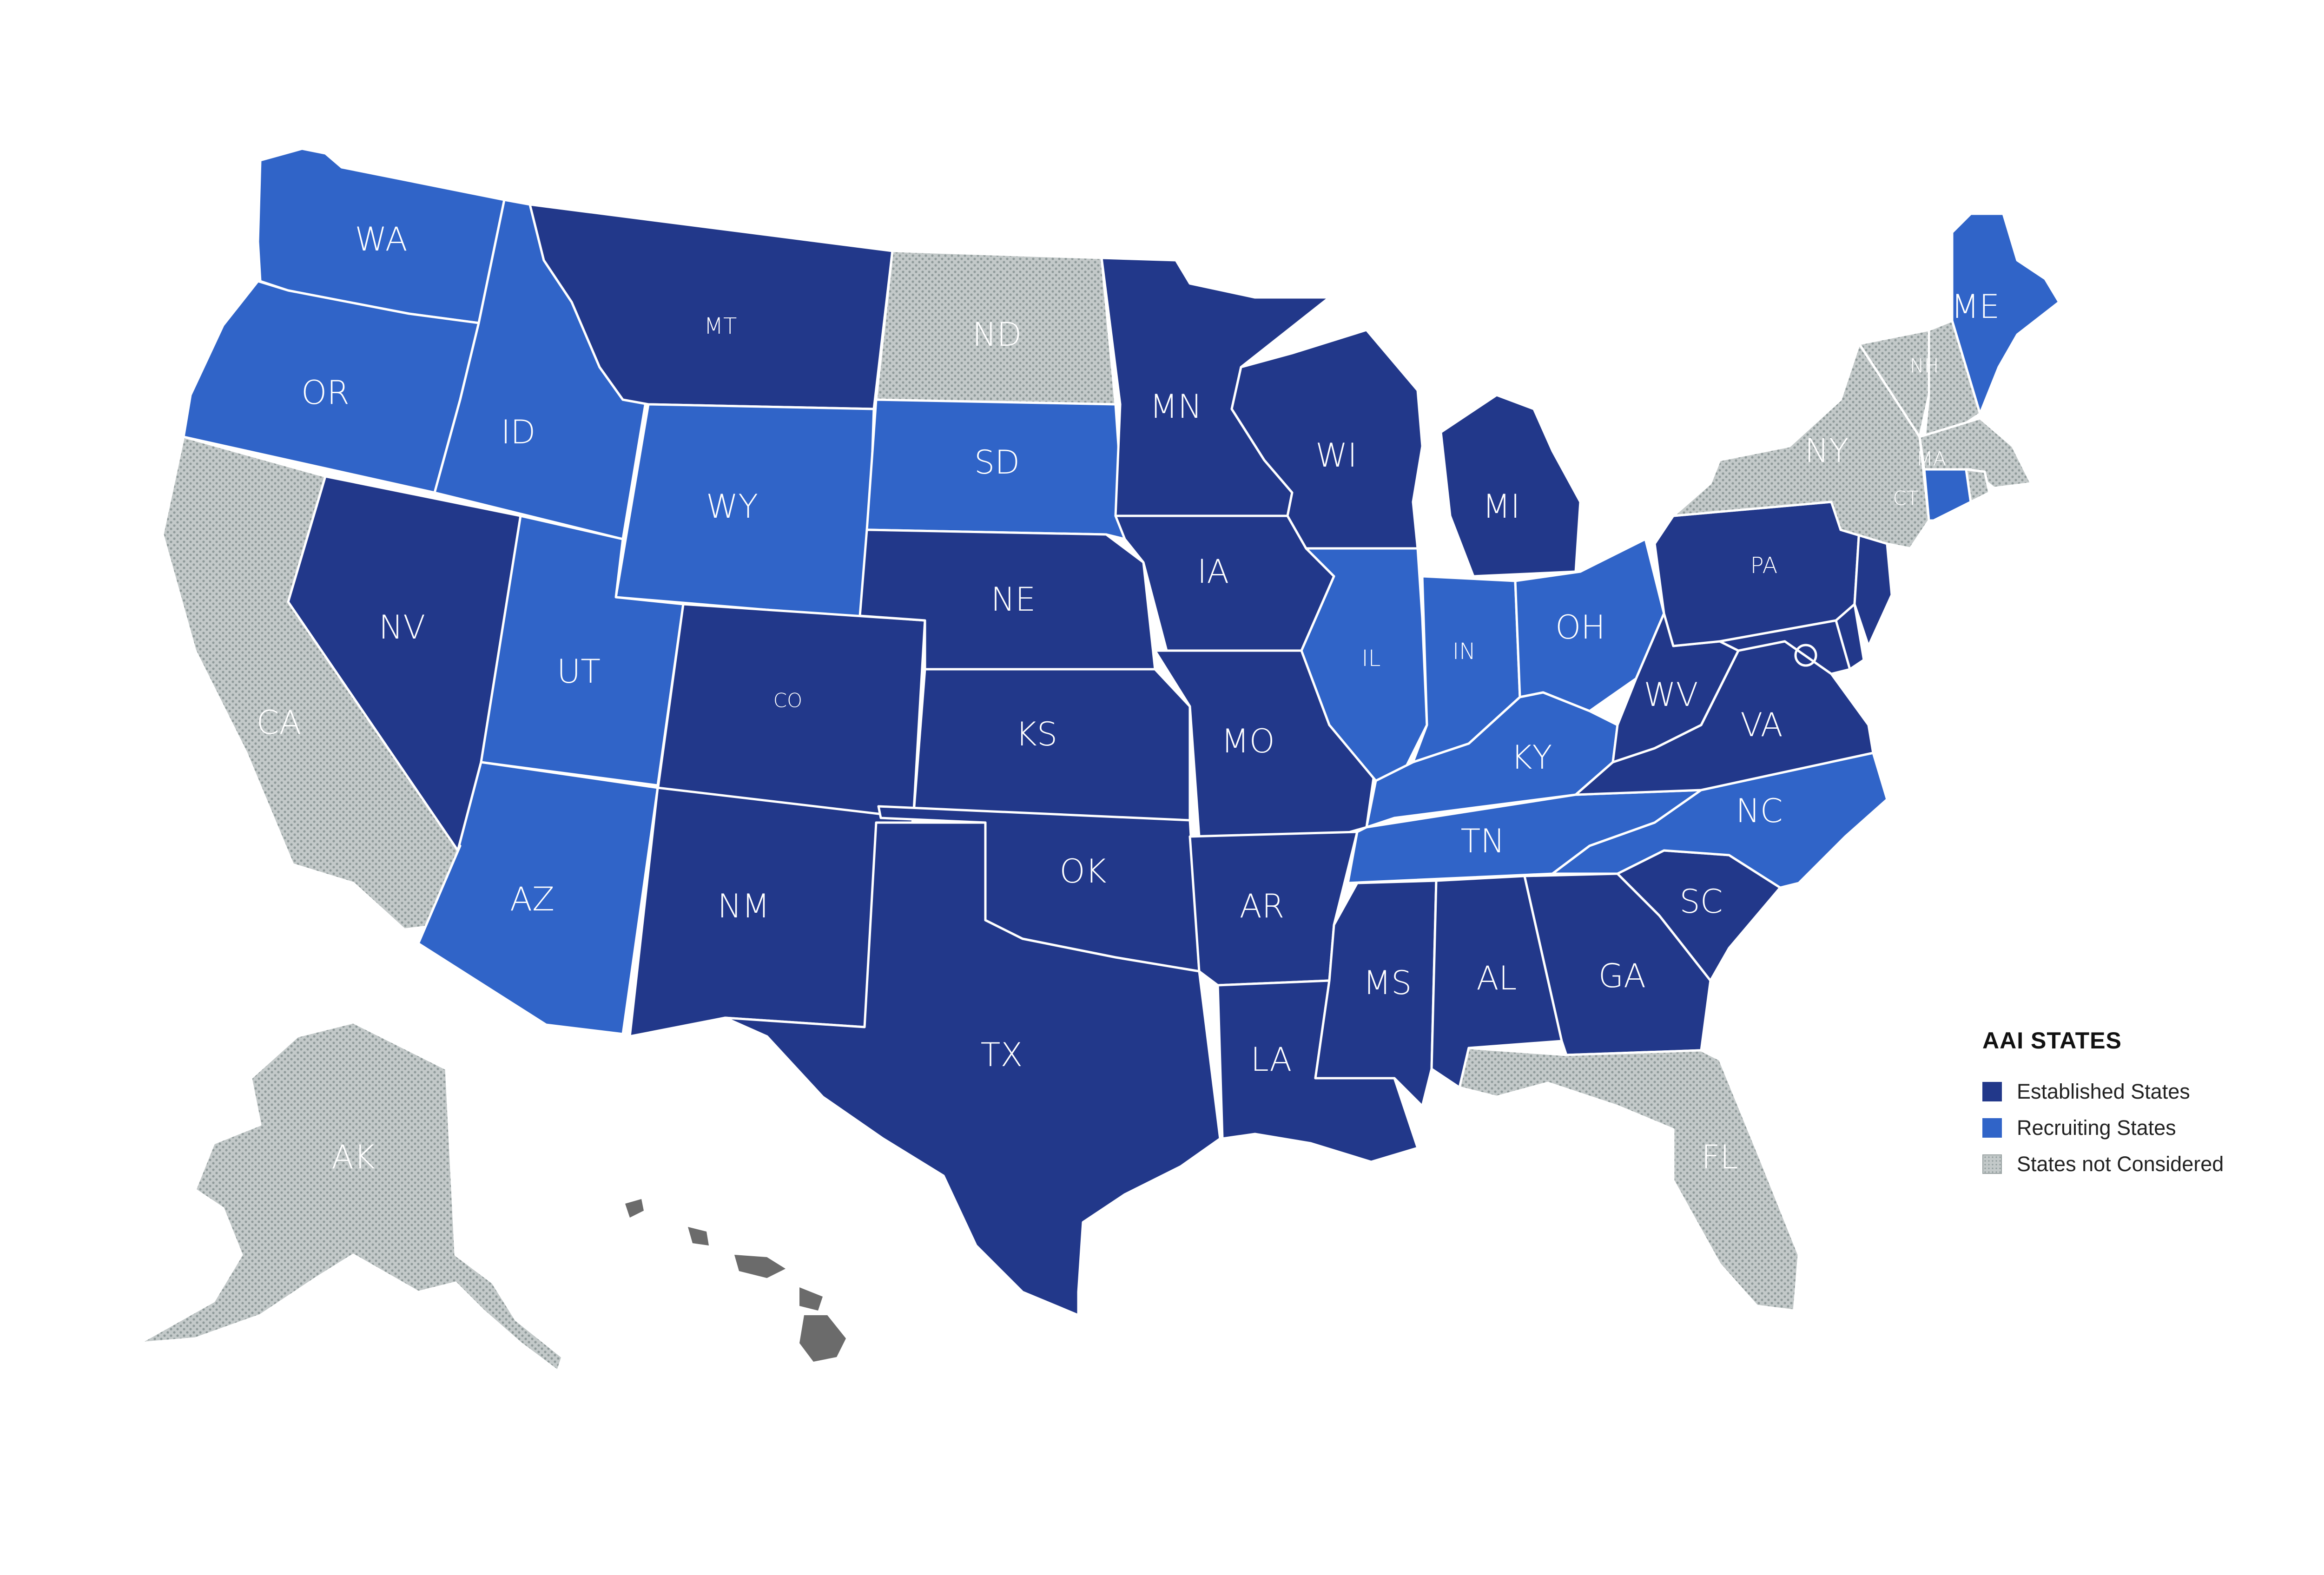 The width and height of the screenshot is (2324, 1575). I want to click on state-me, so click(2005, 313).